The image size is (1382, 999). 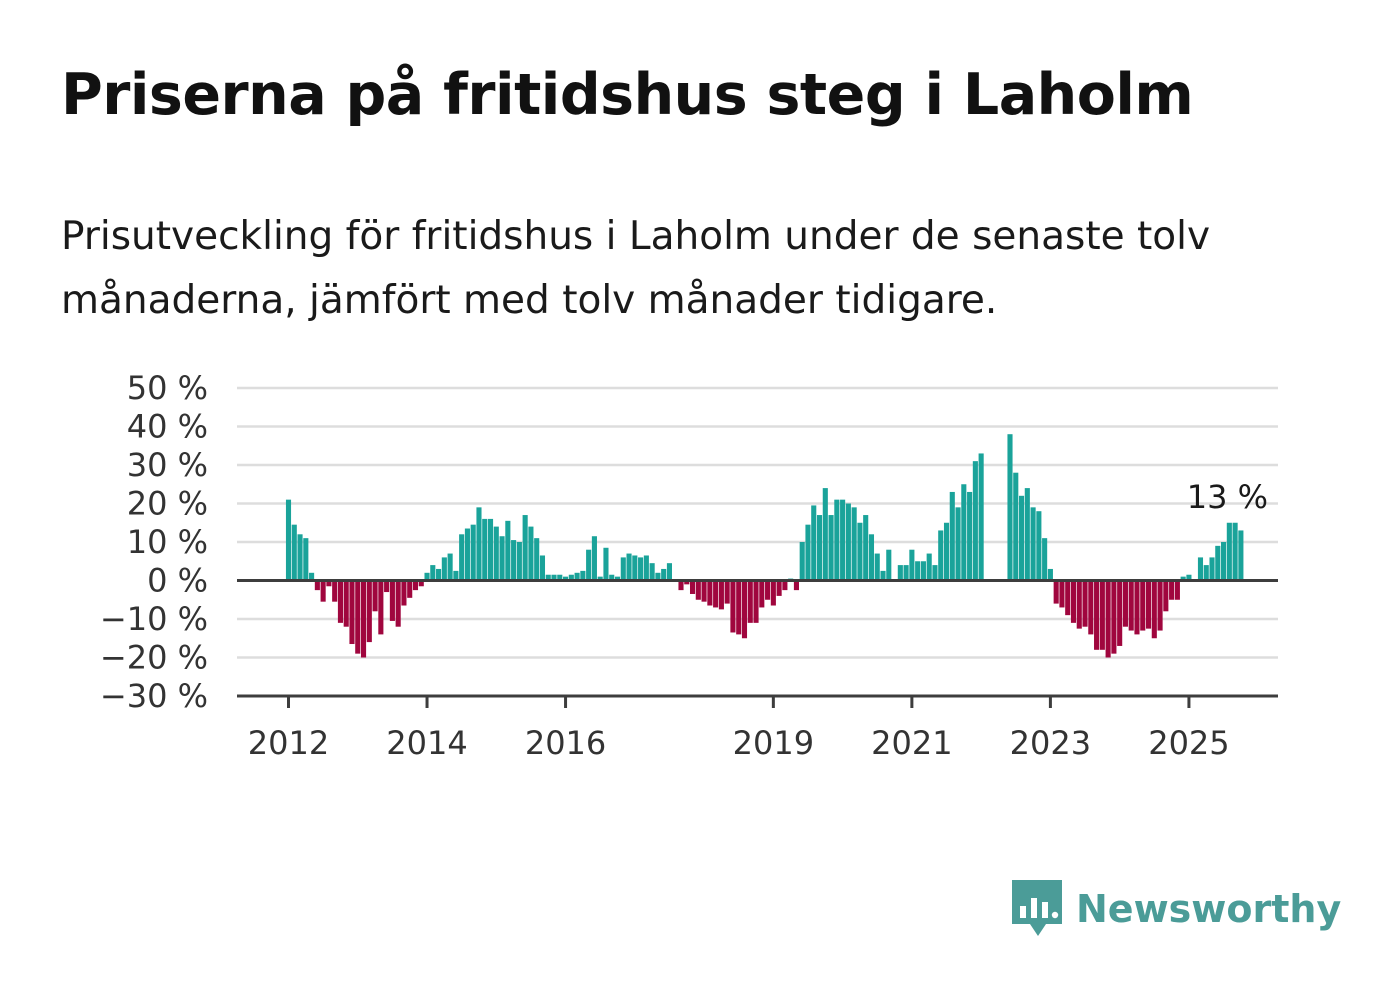 What do you see at coordinates (1037, 908) in the screenshot?
I see `newsworthy-logo-icon` at bounding box center [1037, 908].